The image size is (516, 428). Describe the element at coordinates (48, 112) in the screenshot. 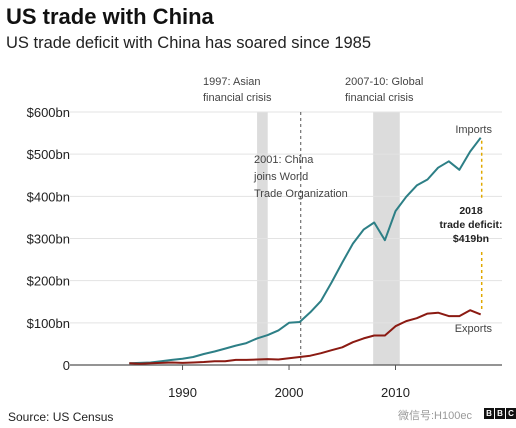

I see `y-tick-label: $600bn` at that location.